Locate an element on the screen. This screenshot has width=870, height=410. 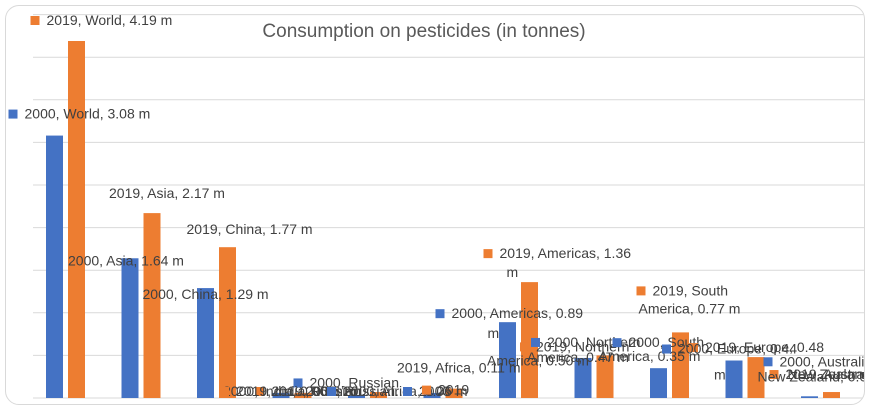
data-label: 2000, South is located at coordinates (667, 342).